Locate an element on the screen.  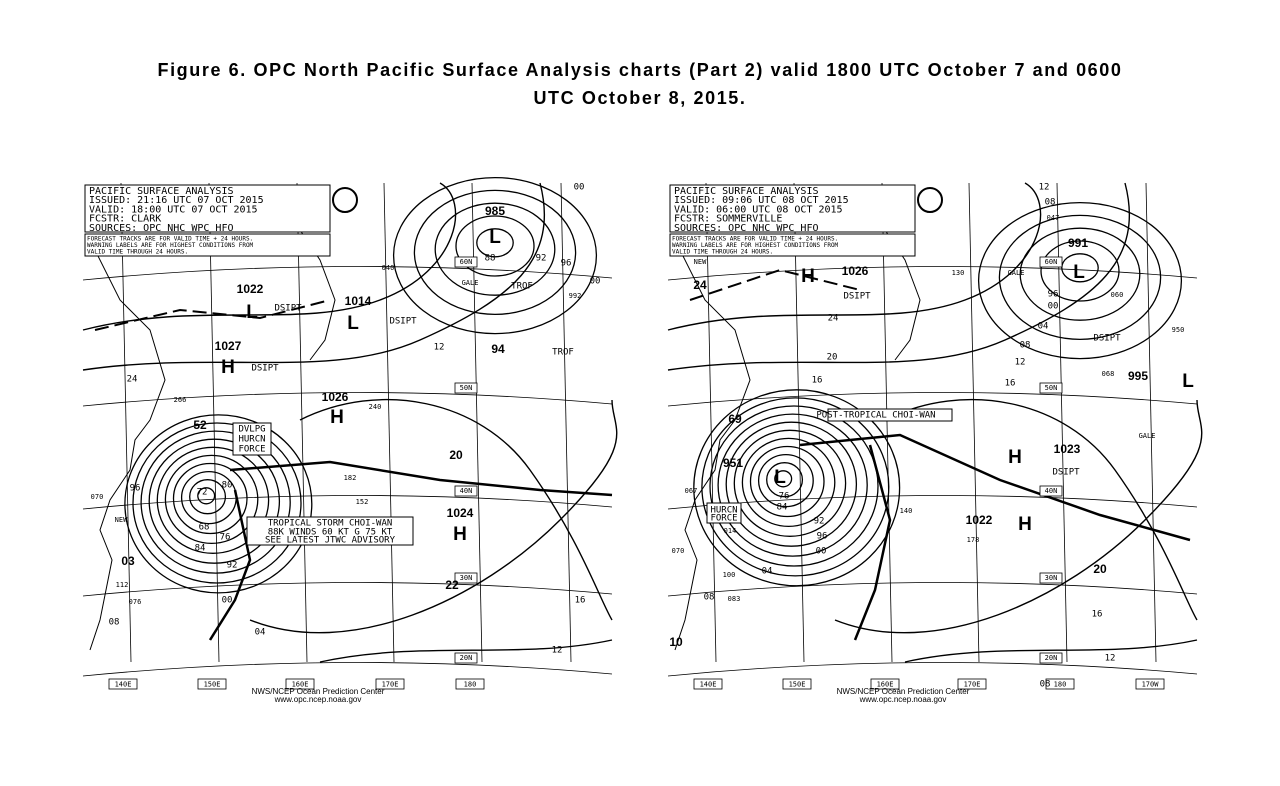
map-label: 152 is located at coordinates (362, 502).